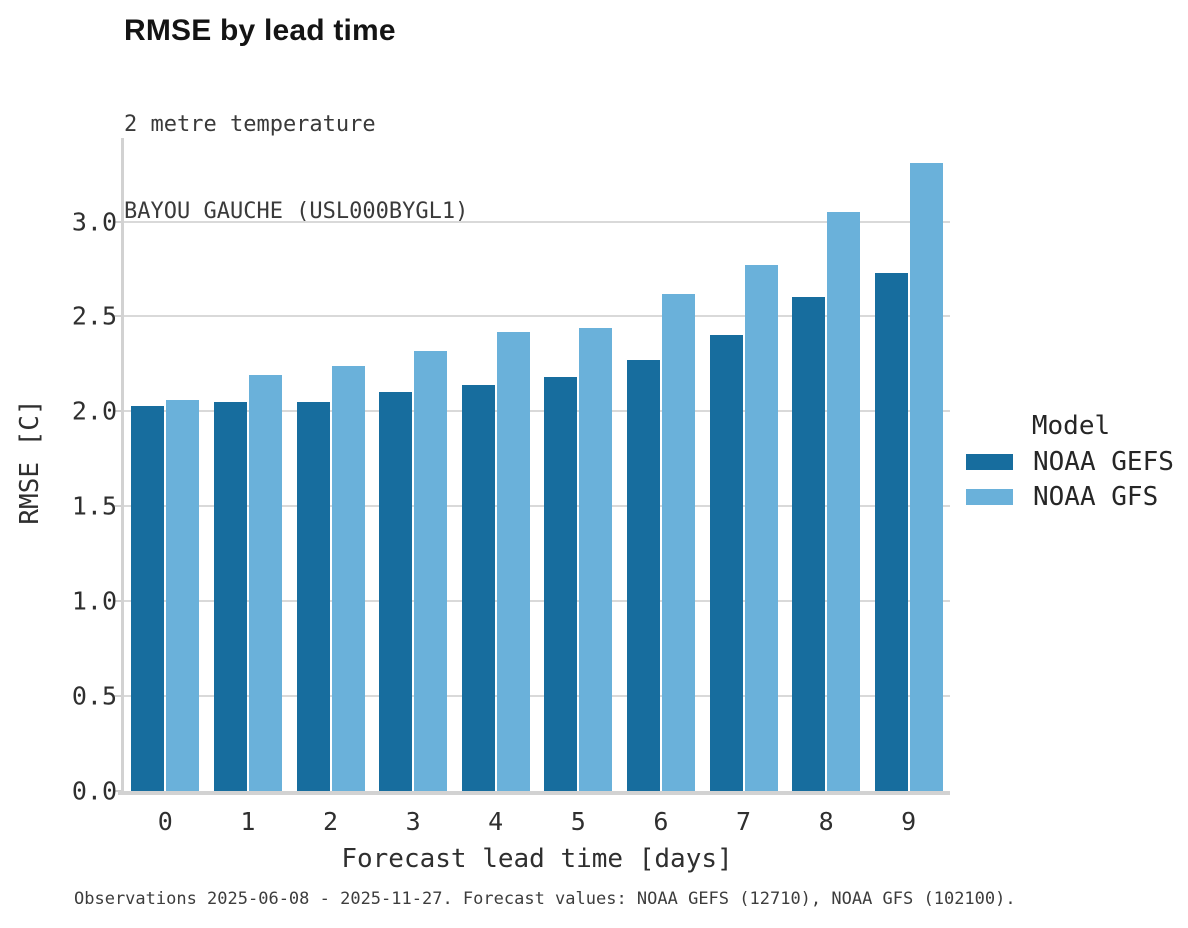 This screenshot has height=928, width=1188. What do you see at coordinates (537, 506) in the screenshot?
I see `gridline-1.5` at bounding box center [537, 506].